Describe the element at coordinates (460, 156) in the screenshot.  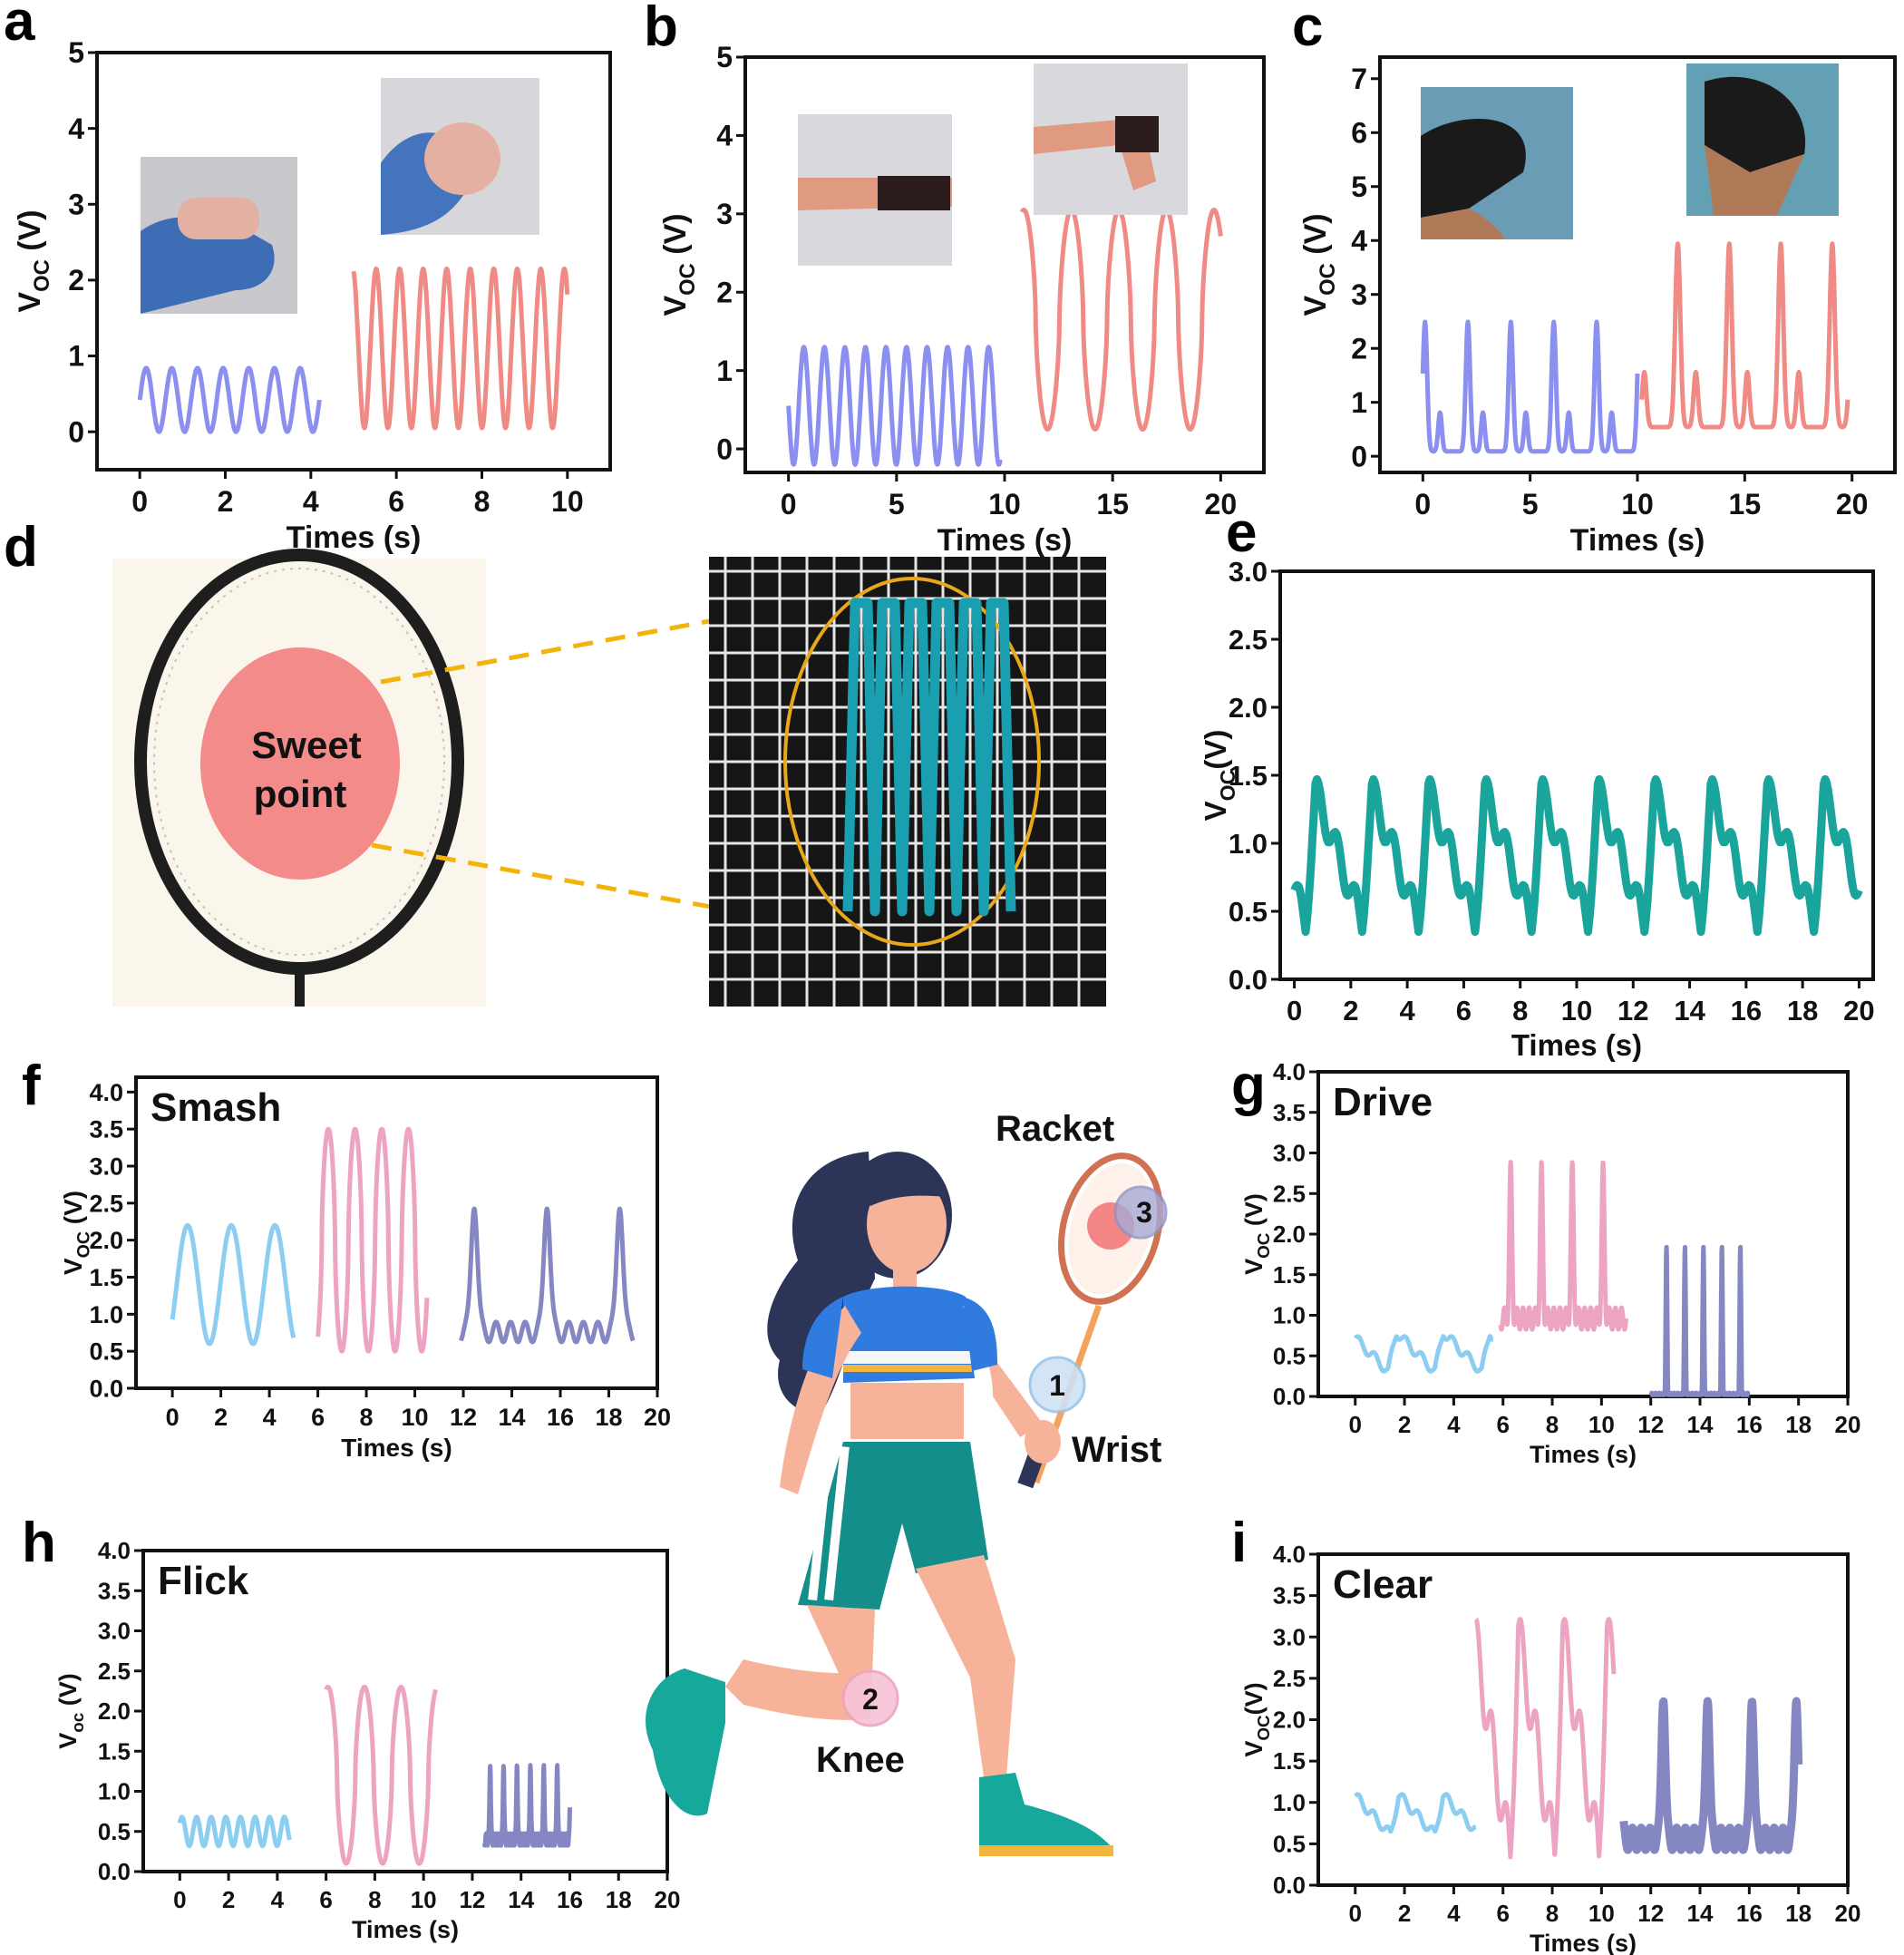
I see `finger-bend-photo-bent` at that location.